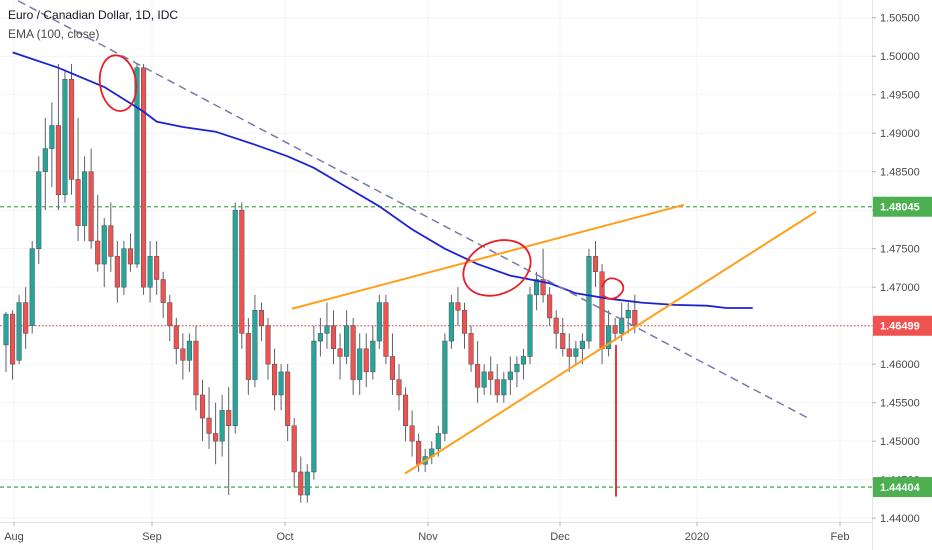 Image resolution: width=932 pixels, height=550 pixels. I want to click on y-tick-label: 1.45000, so click(900, 442).